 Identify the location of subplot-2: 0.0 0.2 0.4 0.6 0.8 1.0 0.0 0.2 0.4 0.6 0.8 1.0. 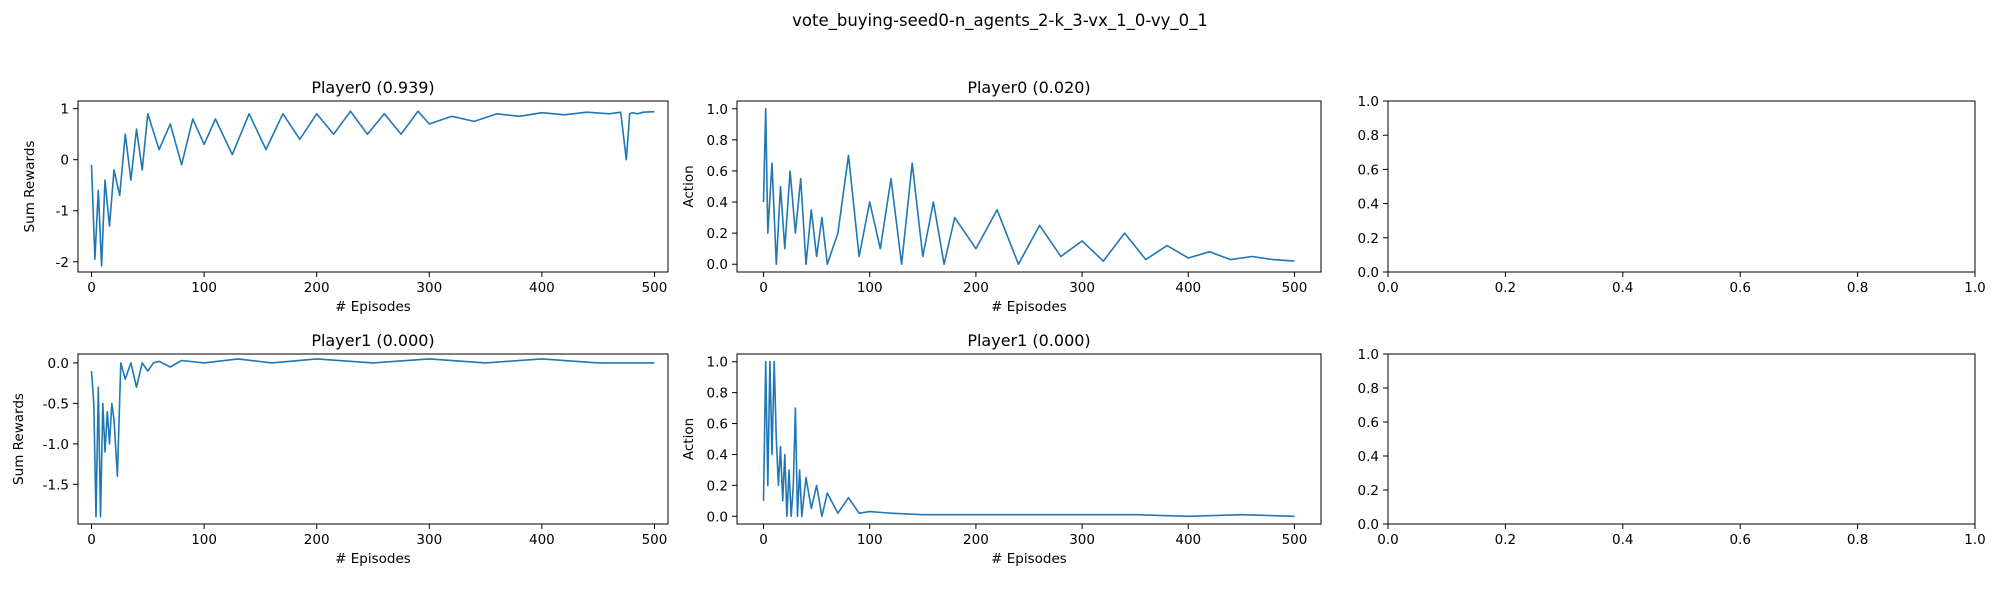
(1672, 195).